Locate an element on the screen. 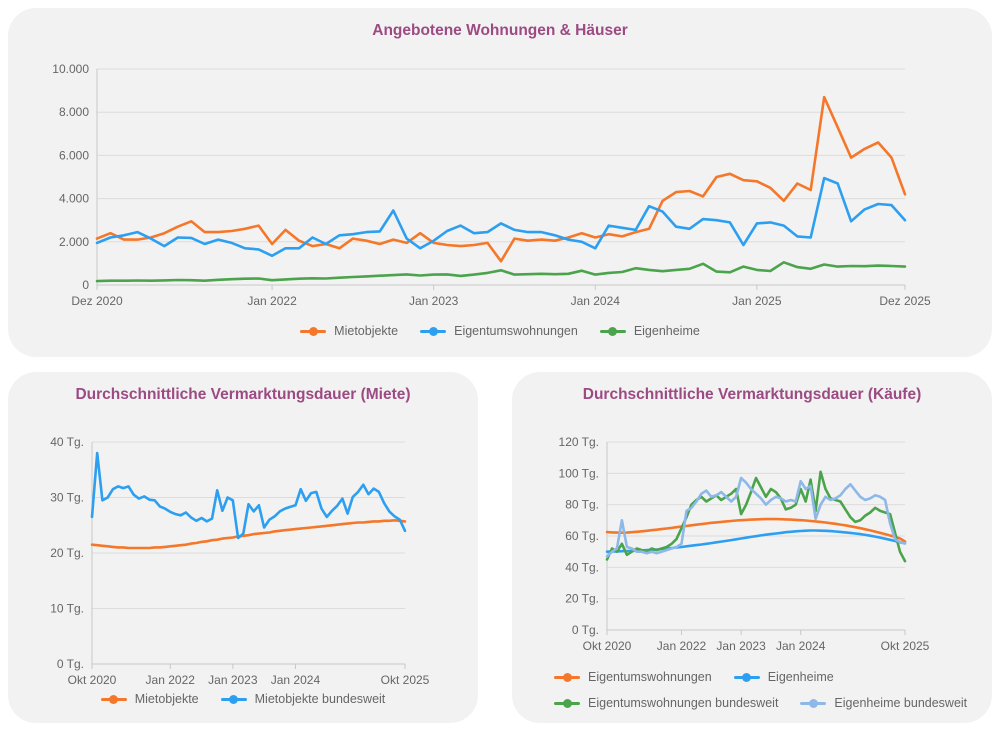 This screenshot has width=1000, height=731. chart-legend-angebote: Mietobjekte Eigentumswohnungen Eigenheime is located at coordinates (500, 331).